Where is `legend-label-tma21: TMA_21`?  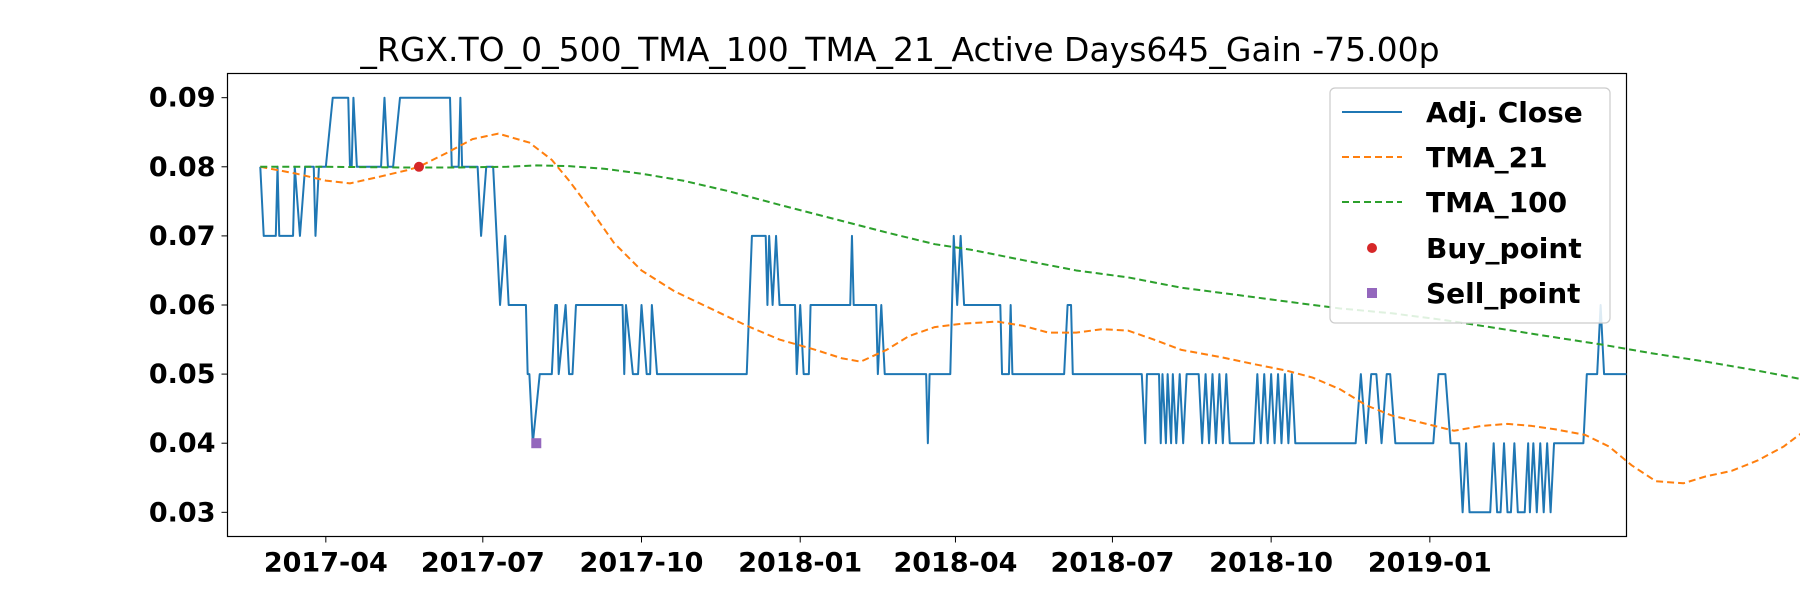 legend-label-tma21: TMA_21 is located at coordinates (1487, 157).